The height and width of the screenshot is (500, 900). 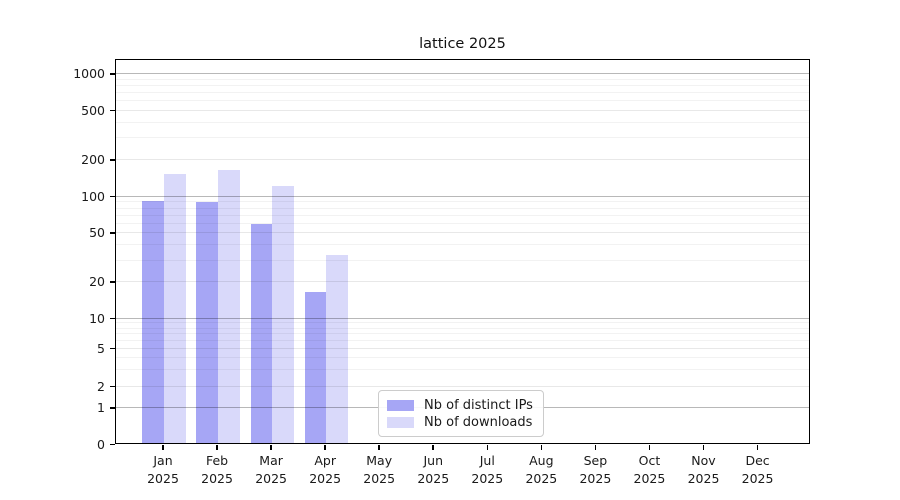 I want to click on y-tick-label: 5, so click(x=101, y=348).